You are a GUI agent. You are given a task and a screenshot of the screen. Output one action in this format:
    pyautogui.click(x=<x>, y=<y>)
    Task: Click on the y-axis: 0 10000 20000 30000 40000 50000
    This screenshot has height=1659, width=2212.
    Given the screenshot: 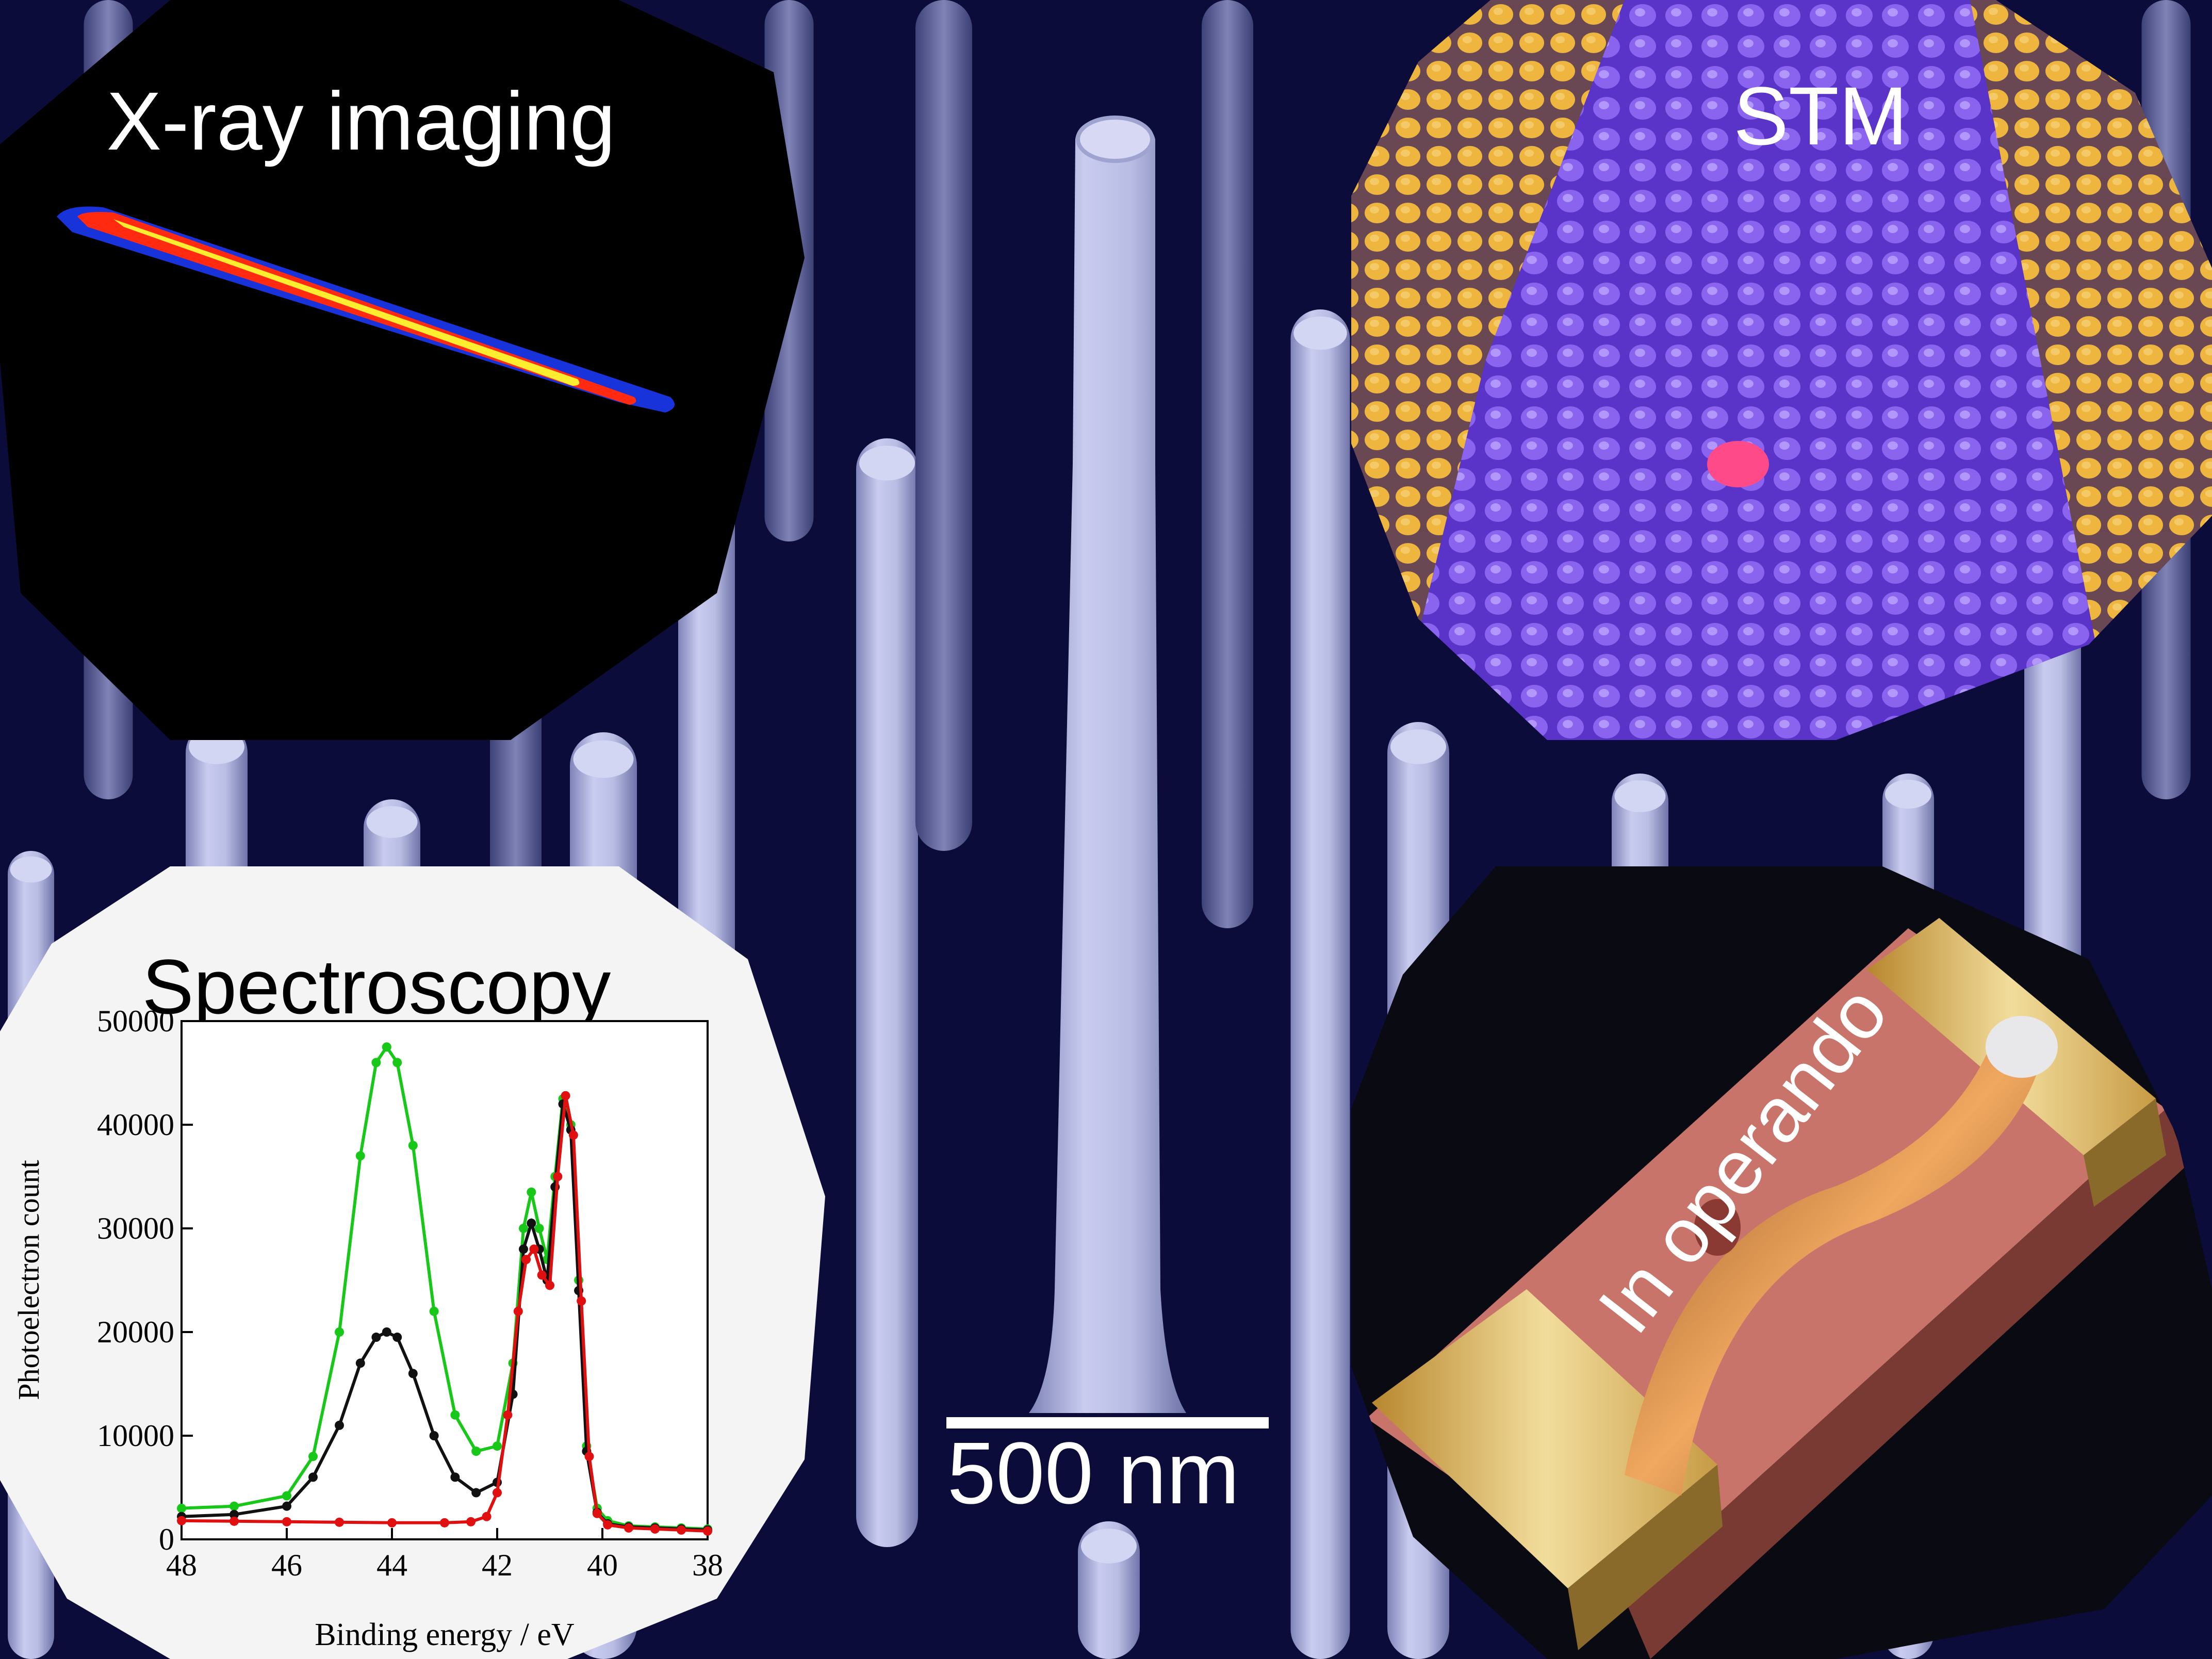 What is the action you would take?
    pyautogui.click(x=145, y=1280)
    